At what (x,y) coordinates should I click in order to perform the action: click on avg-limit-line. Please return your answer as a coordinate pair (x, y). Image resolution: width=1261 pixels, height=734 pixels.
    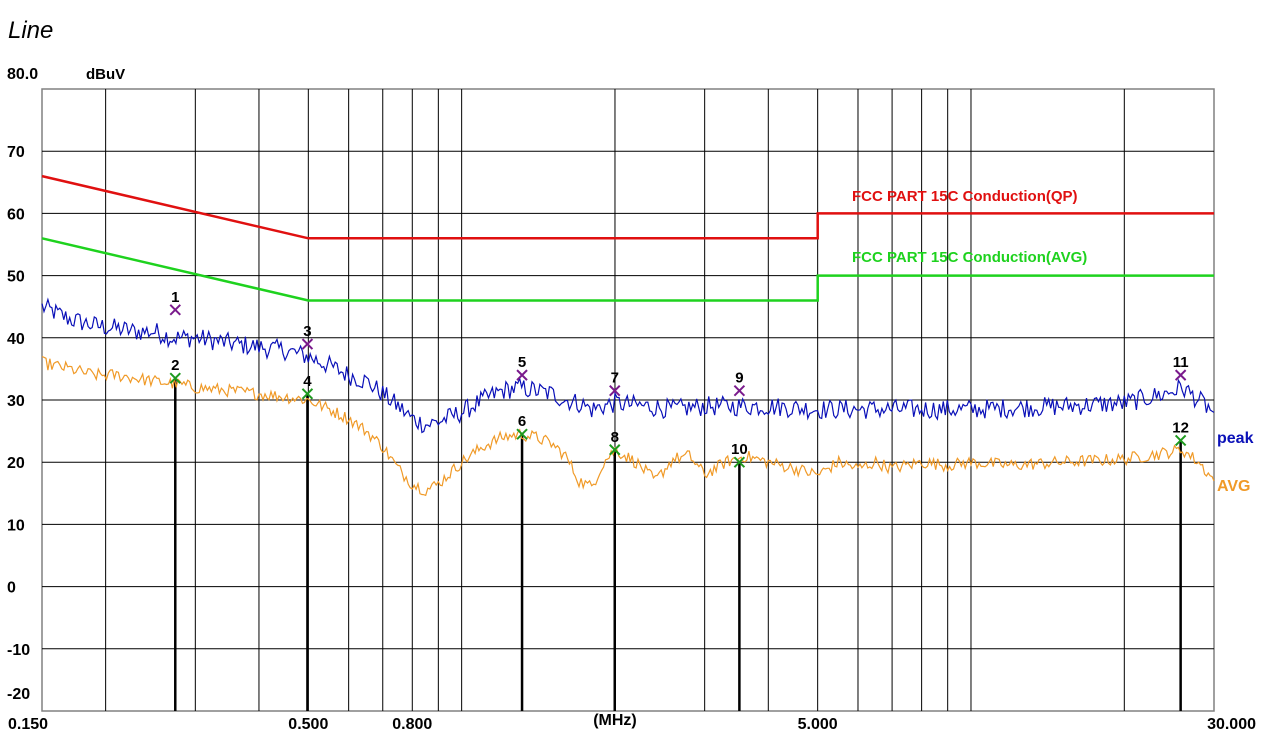
    Looking at the image, I should click on (627, 269).